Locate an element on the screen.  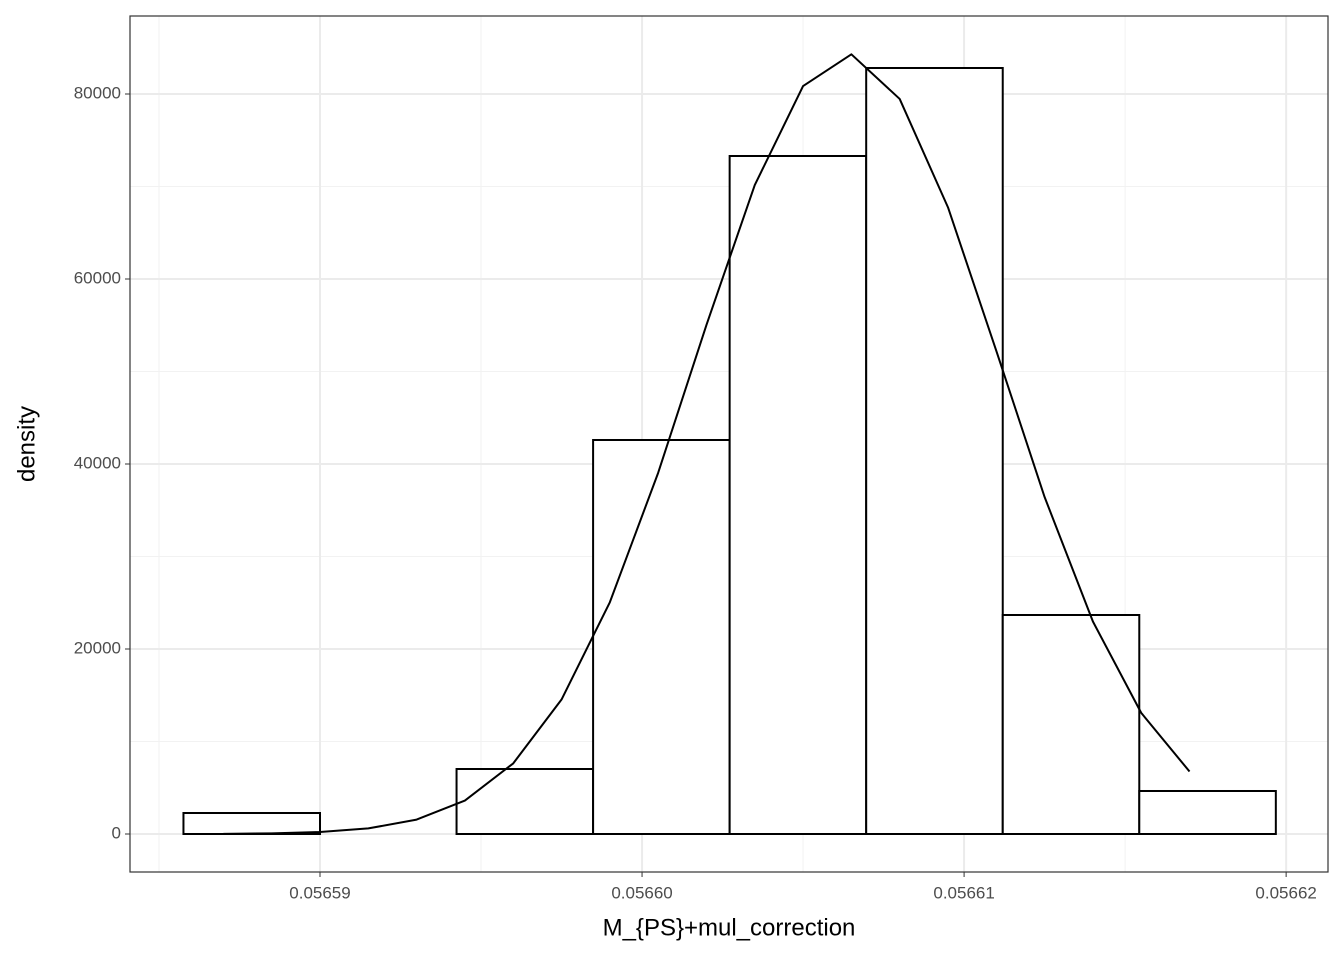
y-tick-label: 60000 is located at coordinates (97, 277).